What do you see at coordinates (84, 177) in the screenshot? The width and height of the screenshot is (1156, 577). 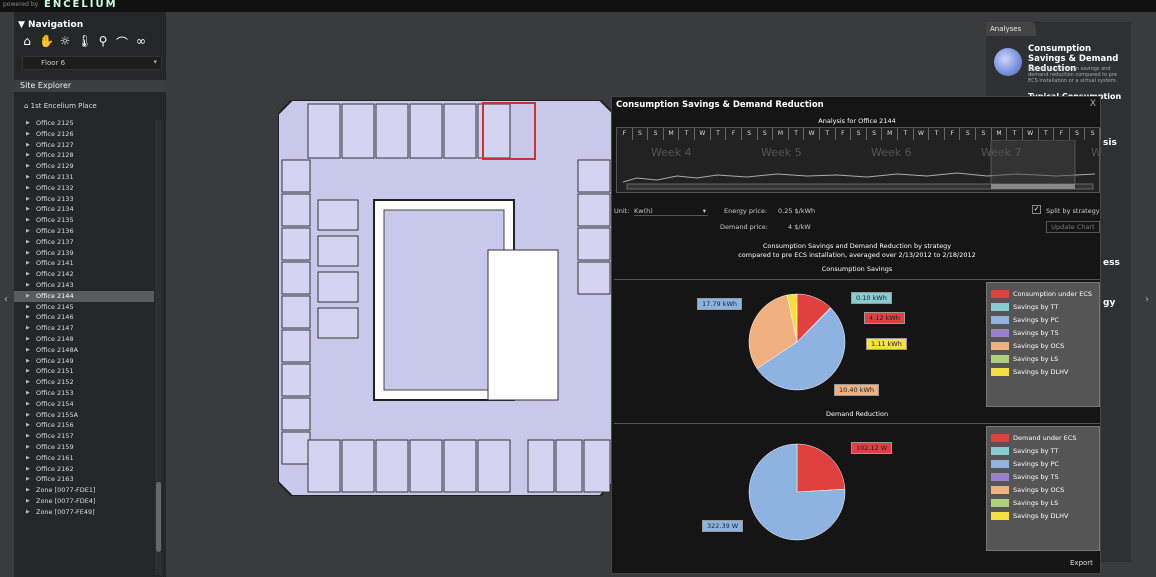 I see `site-tree-item: Office 2131` at bounding box center [84, 177].